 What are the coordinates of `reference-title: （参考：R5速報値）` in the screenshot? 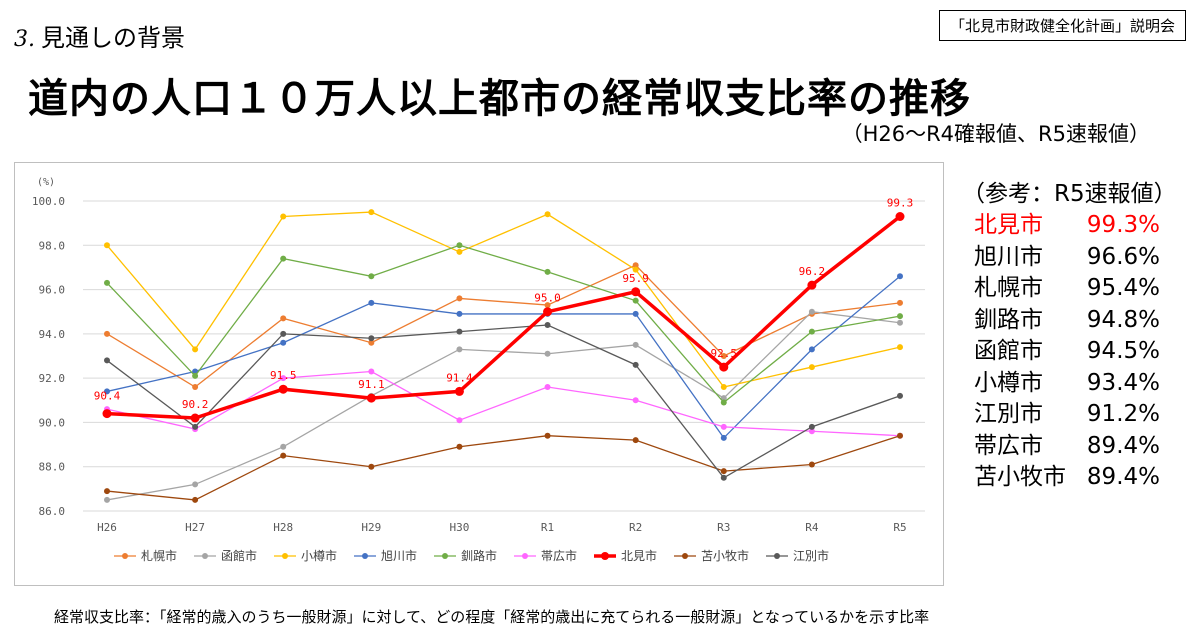 It's located at (1069, 194).